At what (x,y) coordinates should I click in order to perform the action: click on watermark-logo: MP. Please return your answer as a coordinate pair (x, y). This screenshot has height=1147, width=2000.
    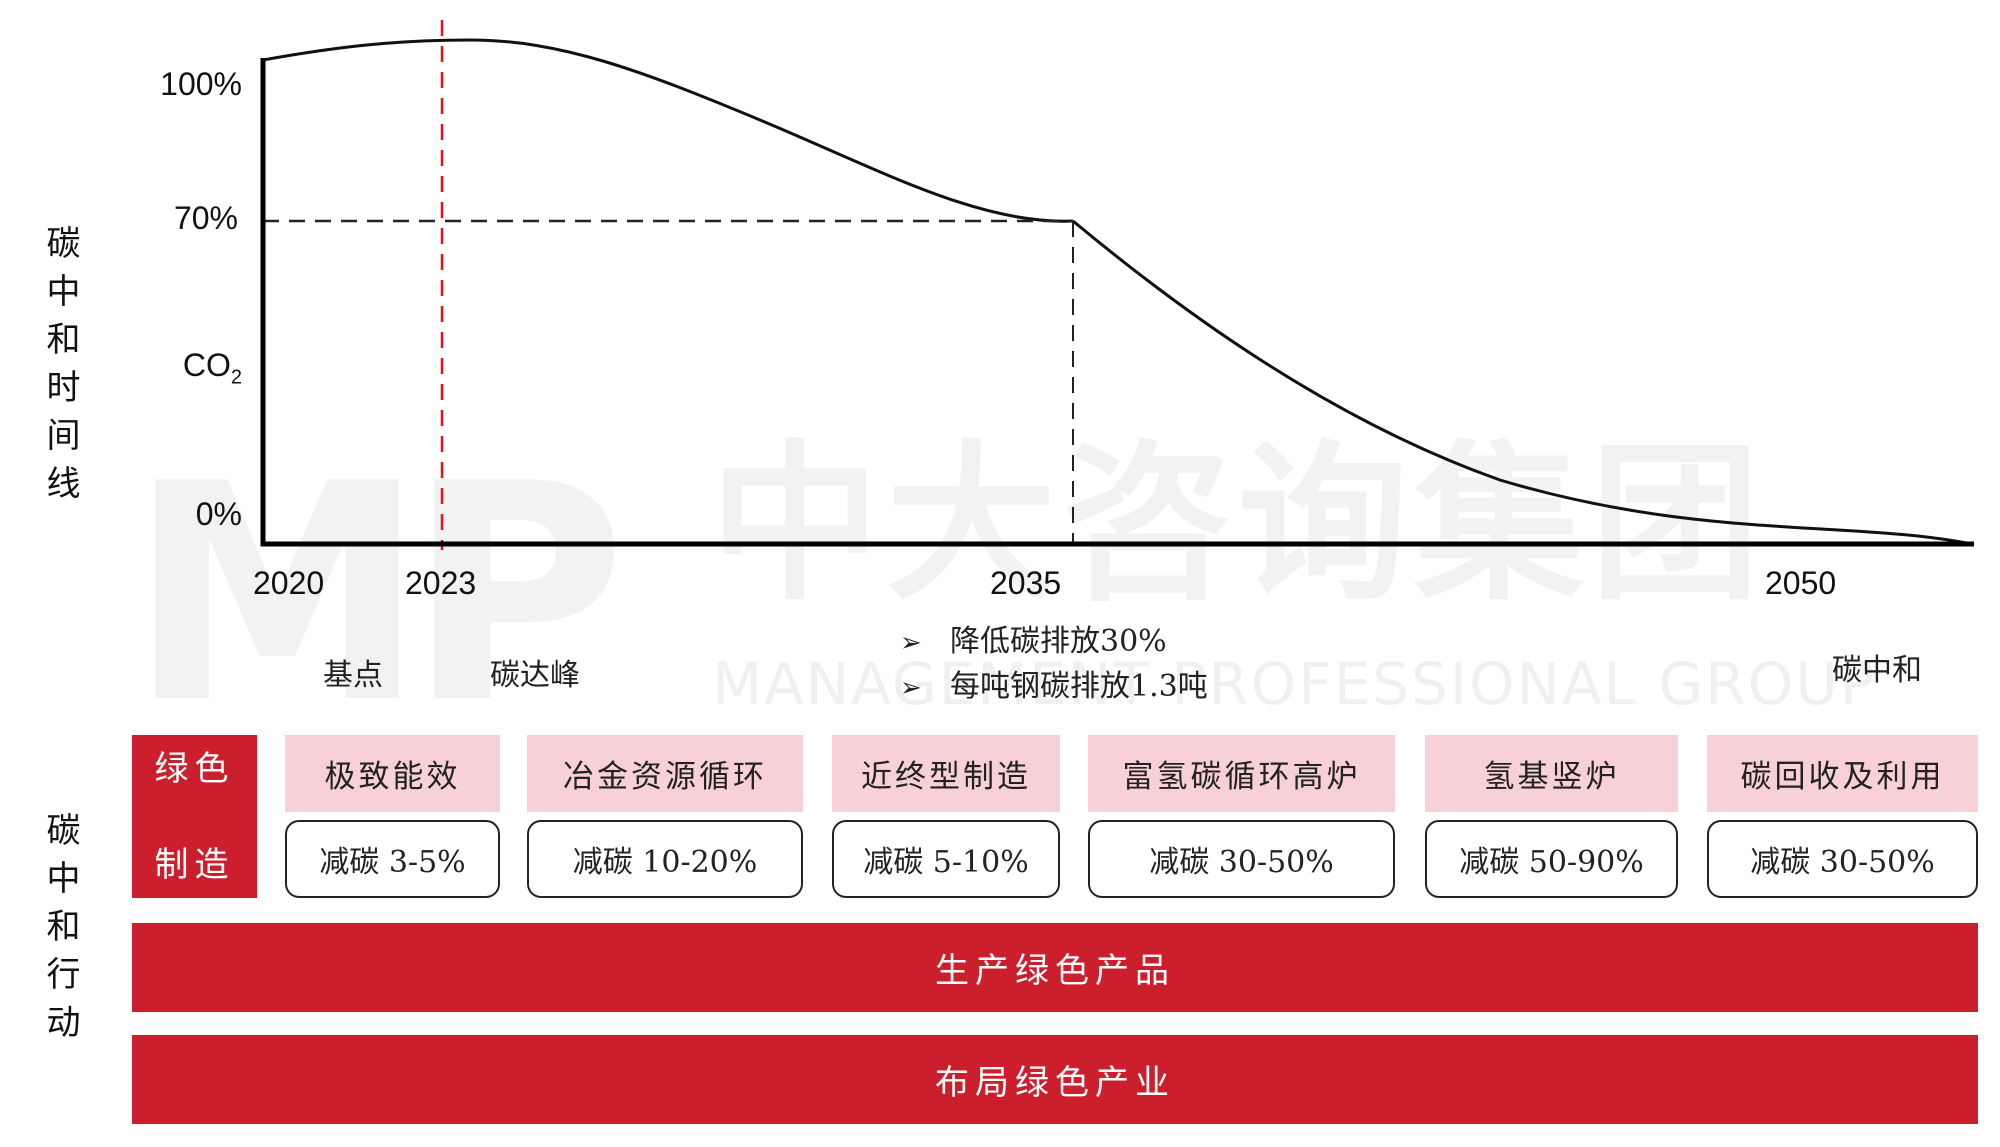
    Looking at the image, I should click on (377, 594).